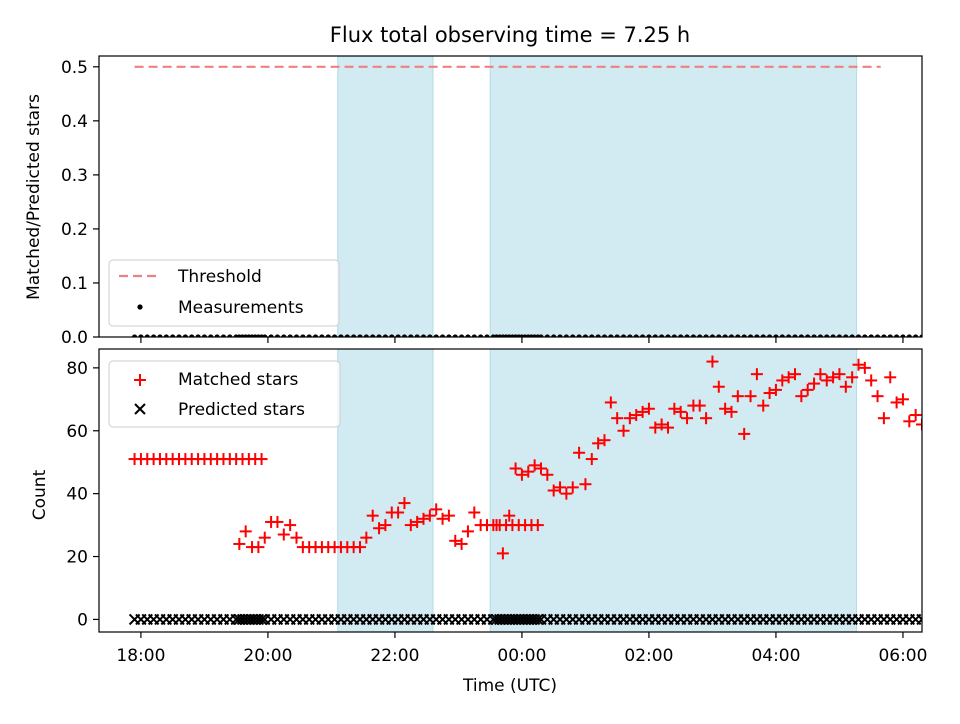  Describe the element at coordinates (140, 656) in the screenshot. I see `x-tick-label-0: 18:00` at that location.